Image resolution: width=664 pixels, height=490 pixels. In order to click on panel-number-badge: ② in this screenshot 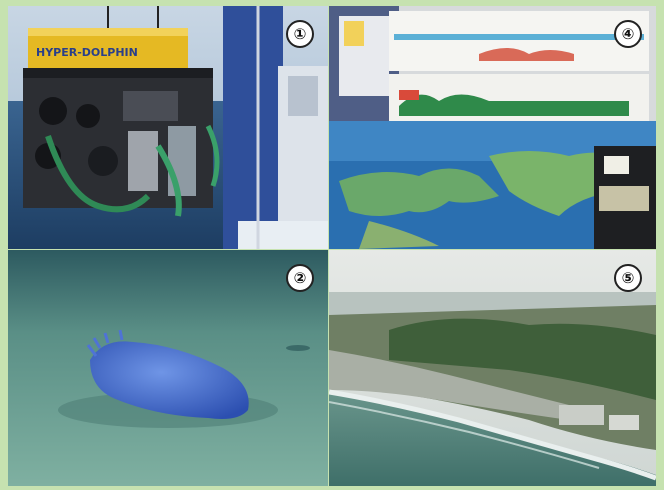, I will do `click(300, 278)`.